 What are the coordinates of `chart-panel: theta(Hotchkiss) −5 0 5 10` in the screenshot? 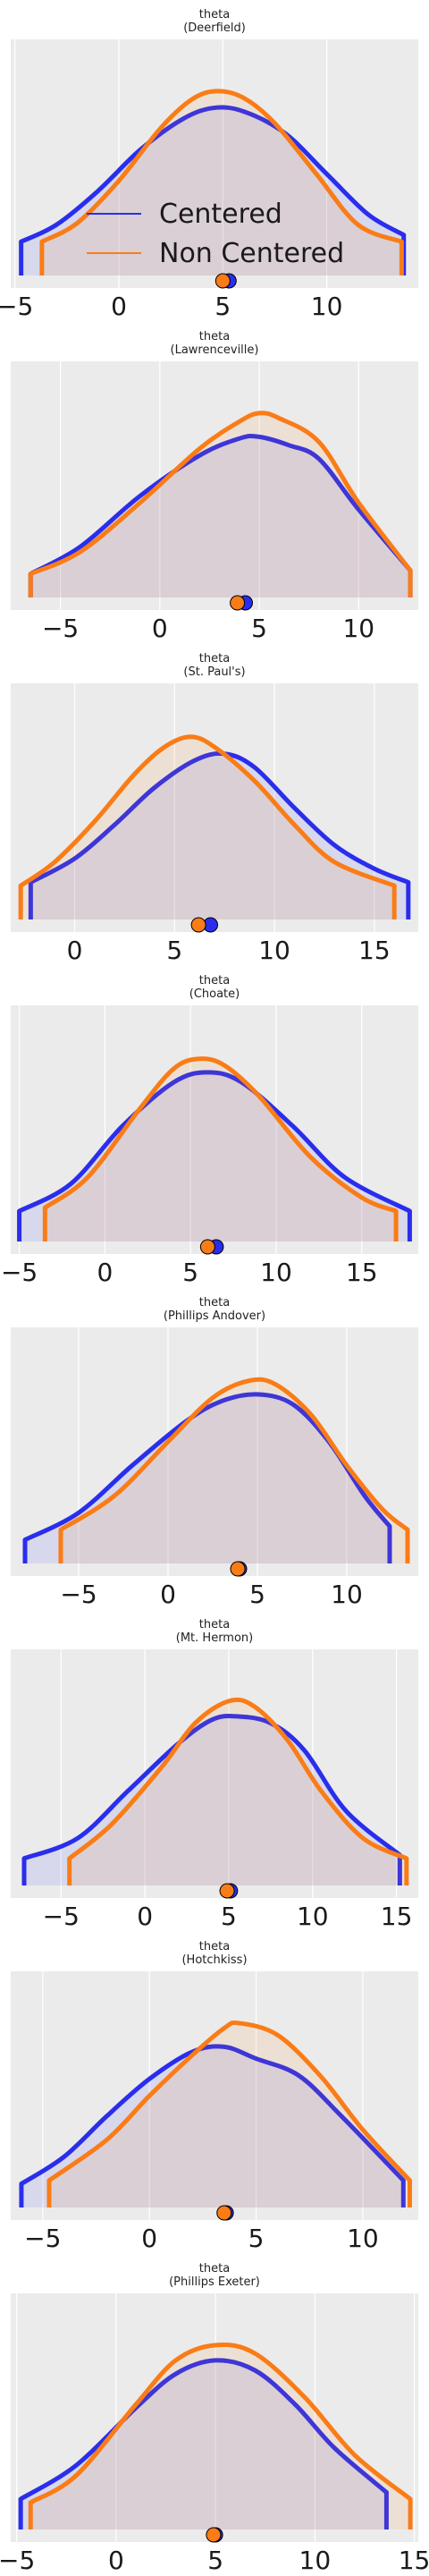 It's located at (215, 2096).